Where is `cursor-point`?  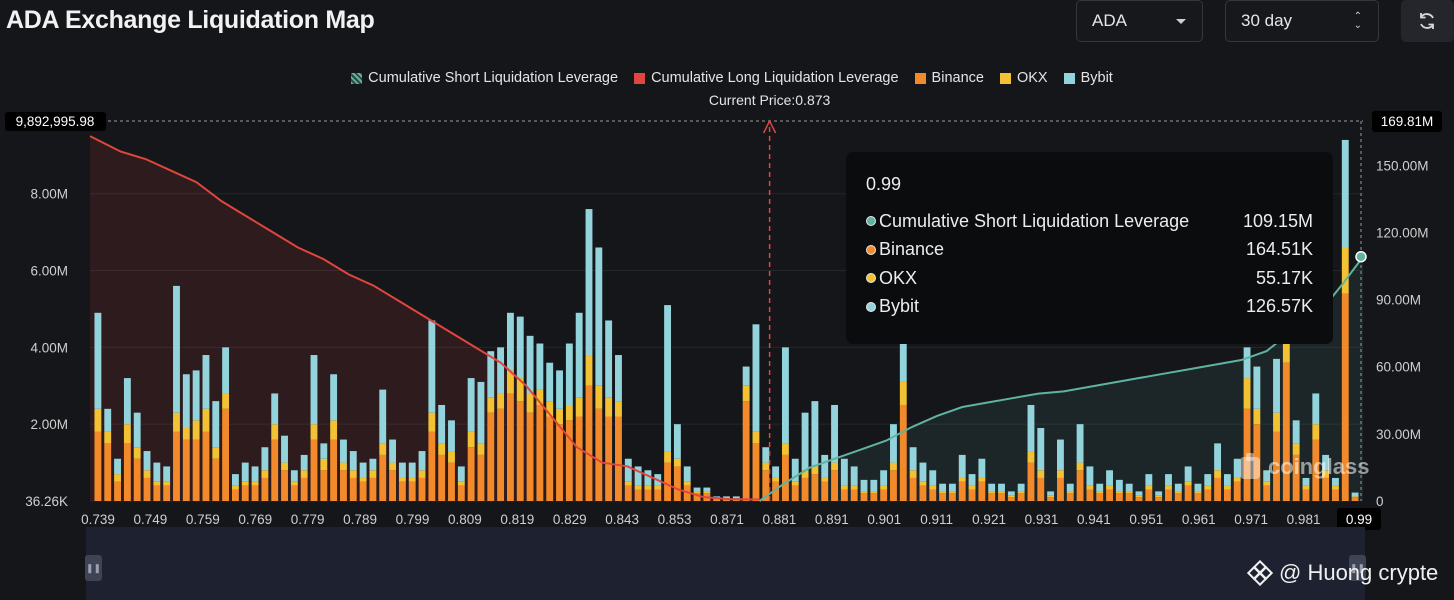
cursor-point is located at coordinates (1361, 256).